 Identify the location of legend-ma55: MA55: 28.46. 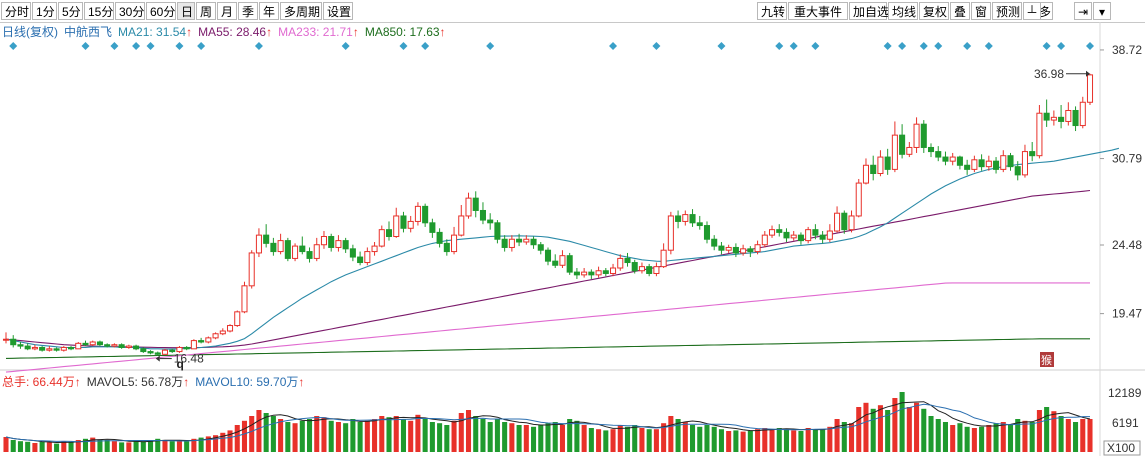
(232, 32).